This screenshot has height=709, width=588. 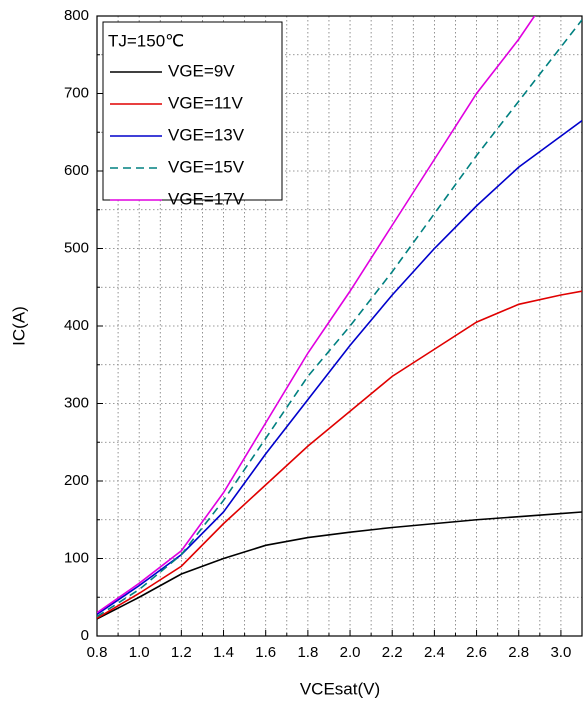 What do you see at coordinates (76, 15) in the screenshot?
I see `y-tick-label: 800` at bounding box center [76, 15].